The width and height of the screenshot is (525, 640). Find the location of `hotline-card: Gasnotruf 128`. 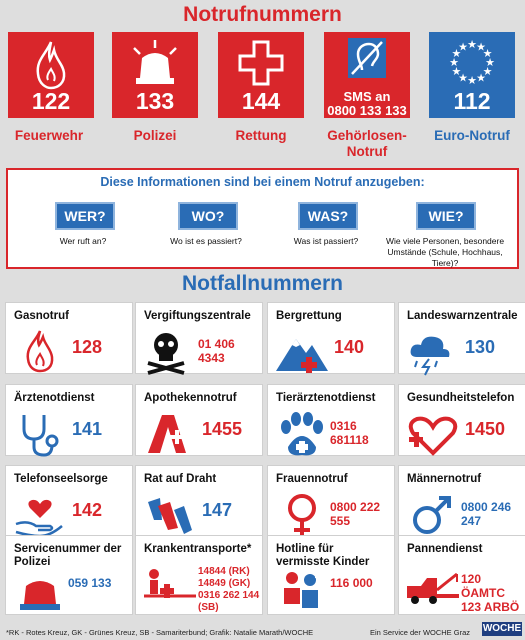

hotline-card: Gasnotruf 128 is located at coordinates (69, 338).